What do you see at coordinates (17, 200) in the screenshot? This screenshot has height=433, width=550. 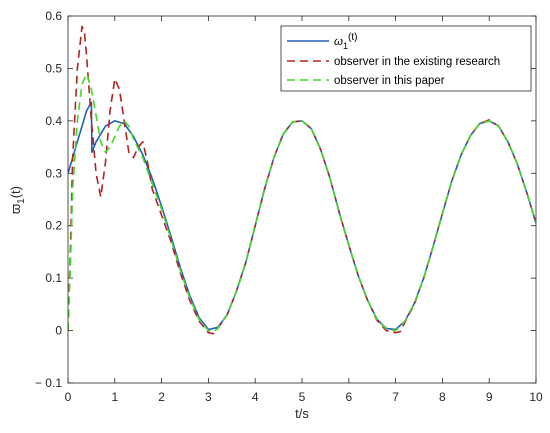 I see `y-axis-label: ϖ1(t)` at bounding box center [17, 200].